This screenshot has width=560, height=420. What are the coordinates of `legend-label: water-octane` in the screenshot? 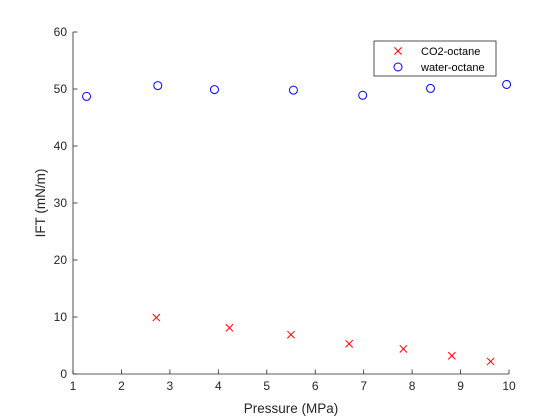 It's located at (452, 68).